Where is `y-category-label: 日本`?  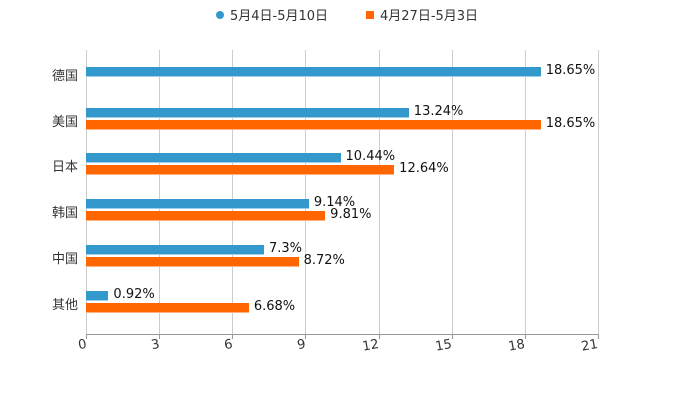
y-category-label: 日本 is located at coordinates (64, 167).